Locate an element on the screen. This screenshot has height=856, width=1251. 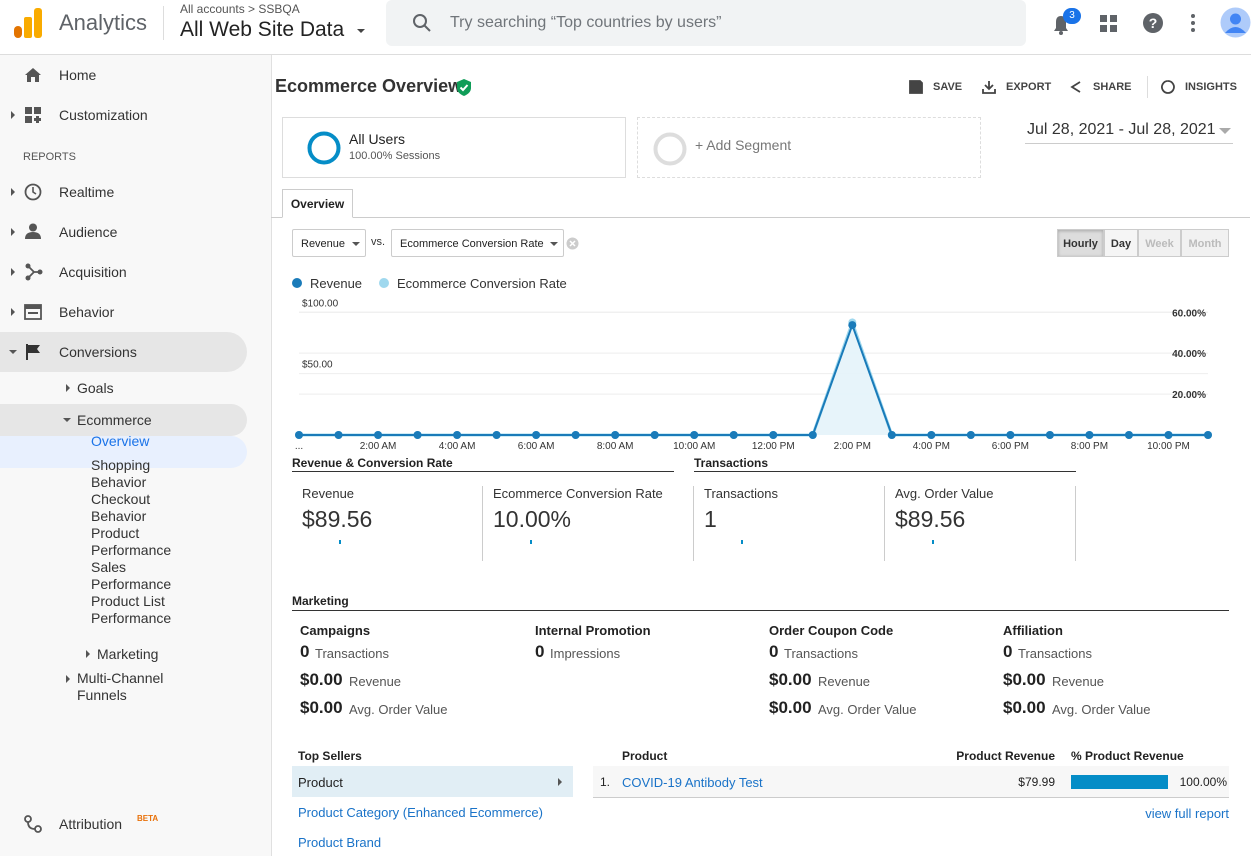
section-title: Marketing is located at coordinates (320, 601).